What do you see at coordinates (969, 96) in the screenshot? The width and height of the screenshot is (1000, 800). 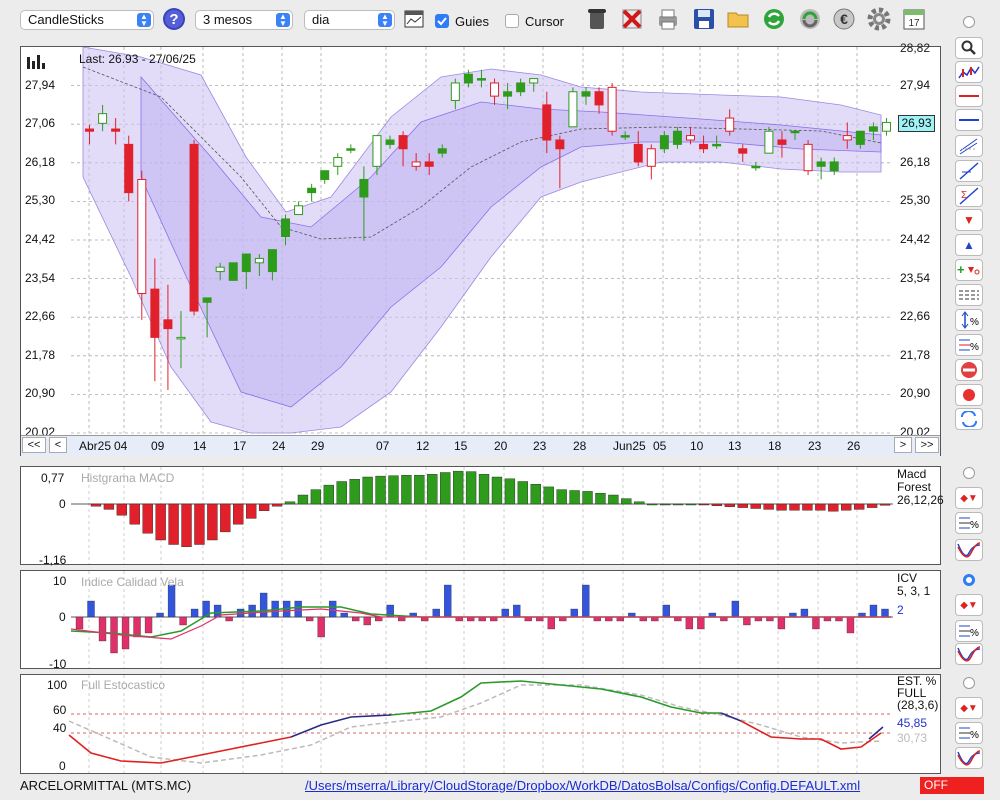 I see `horizontal-line-red-button` at bounding box center [969, 96].